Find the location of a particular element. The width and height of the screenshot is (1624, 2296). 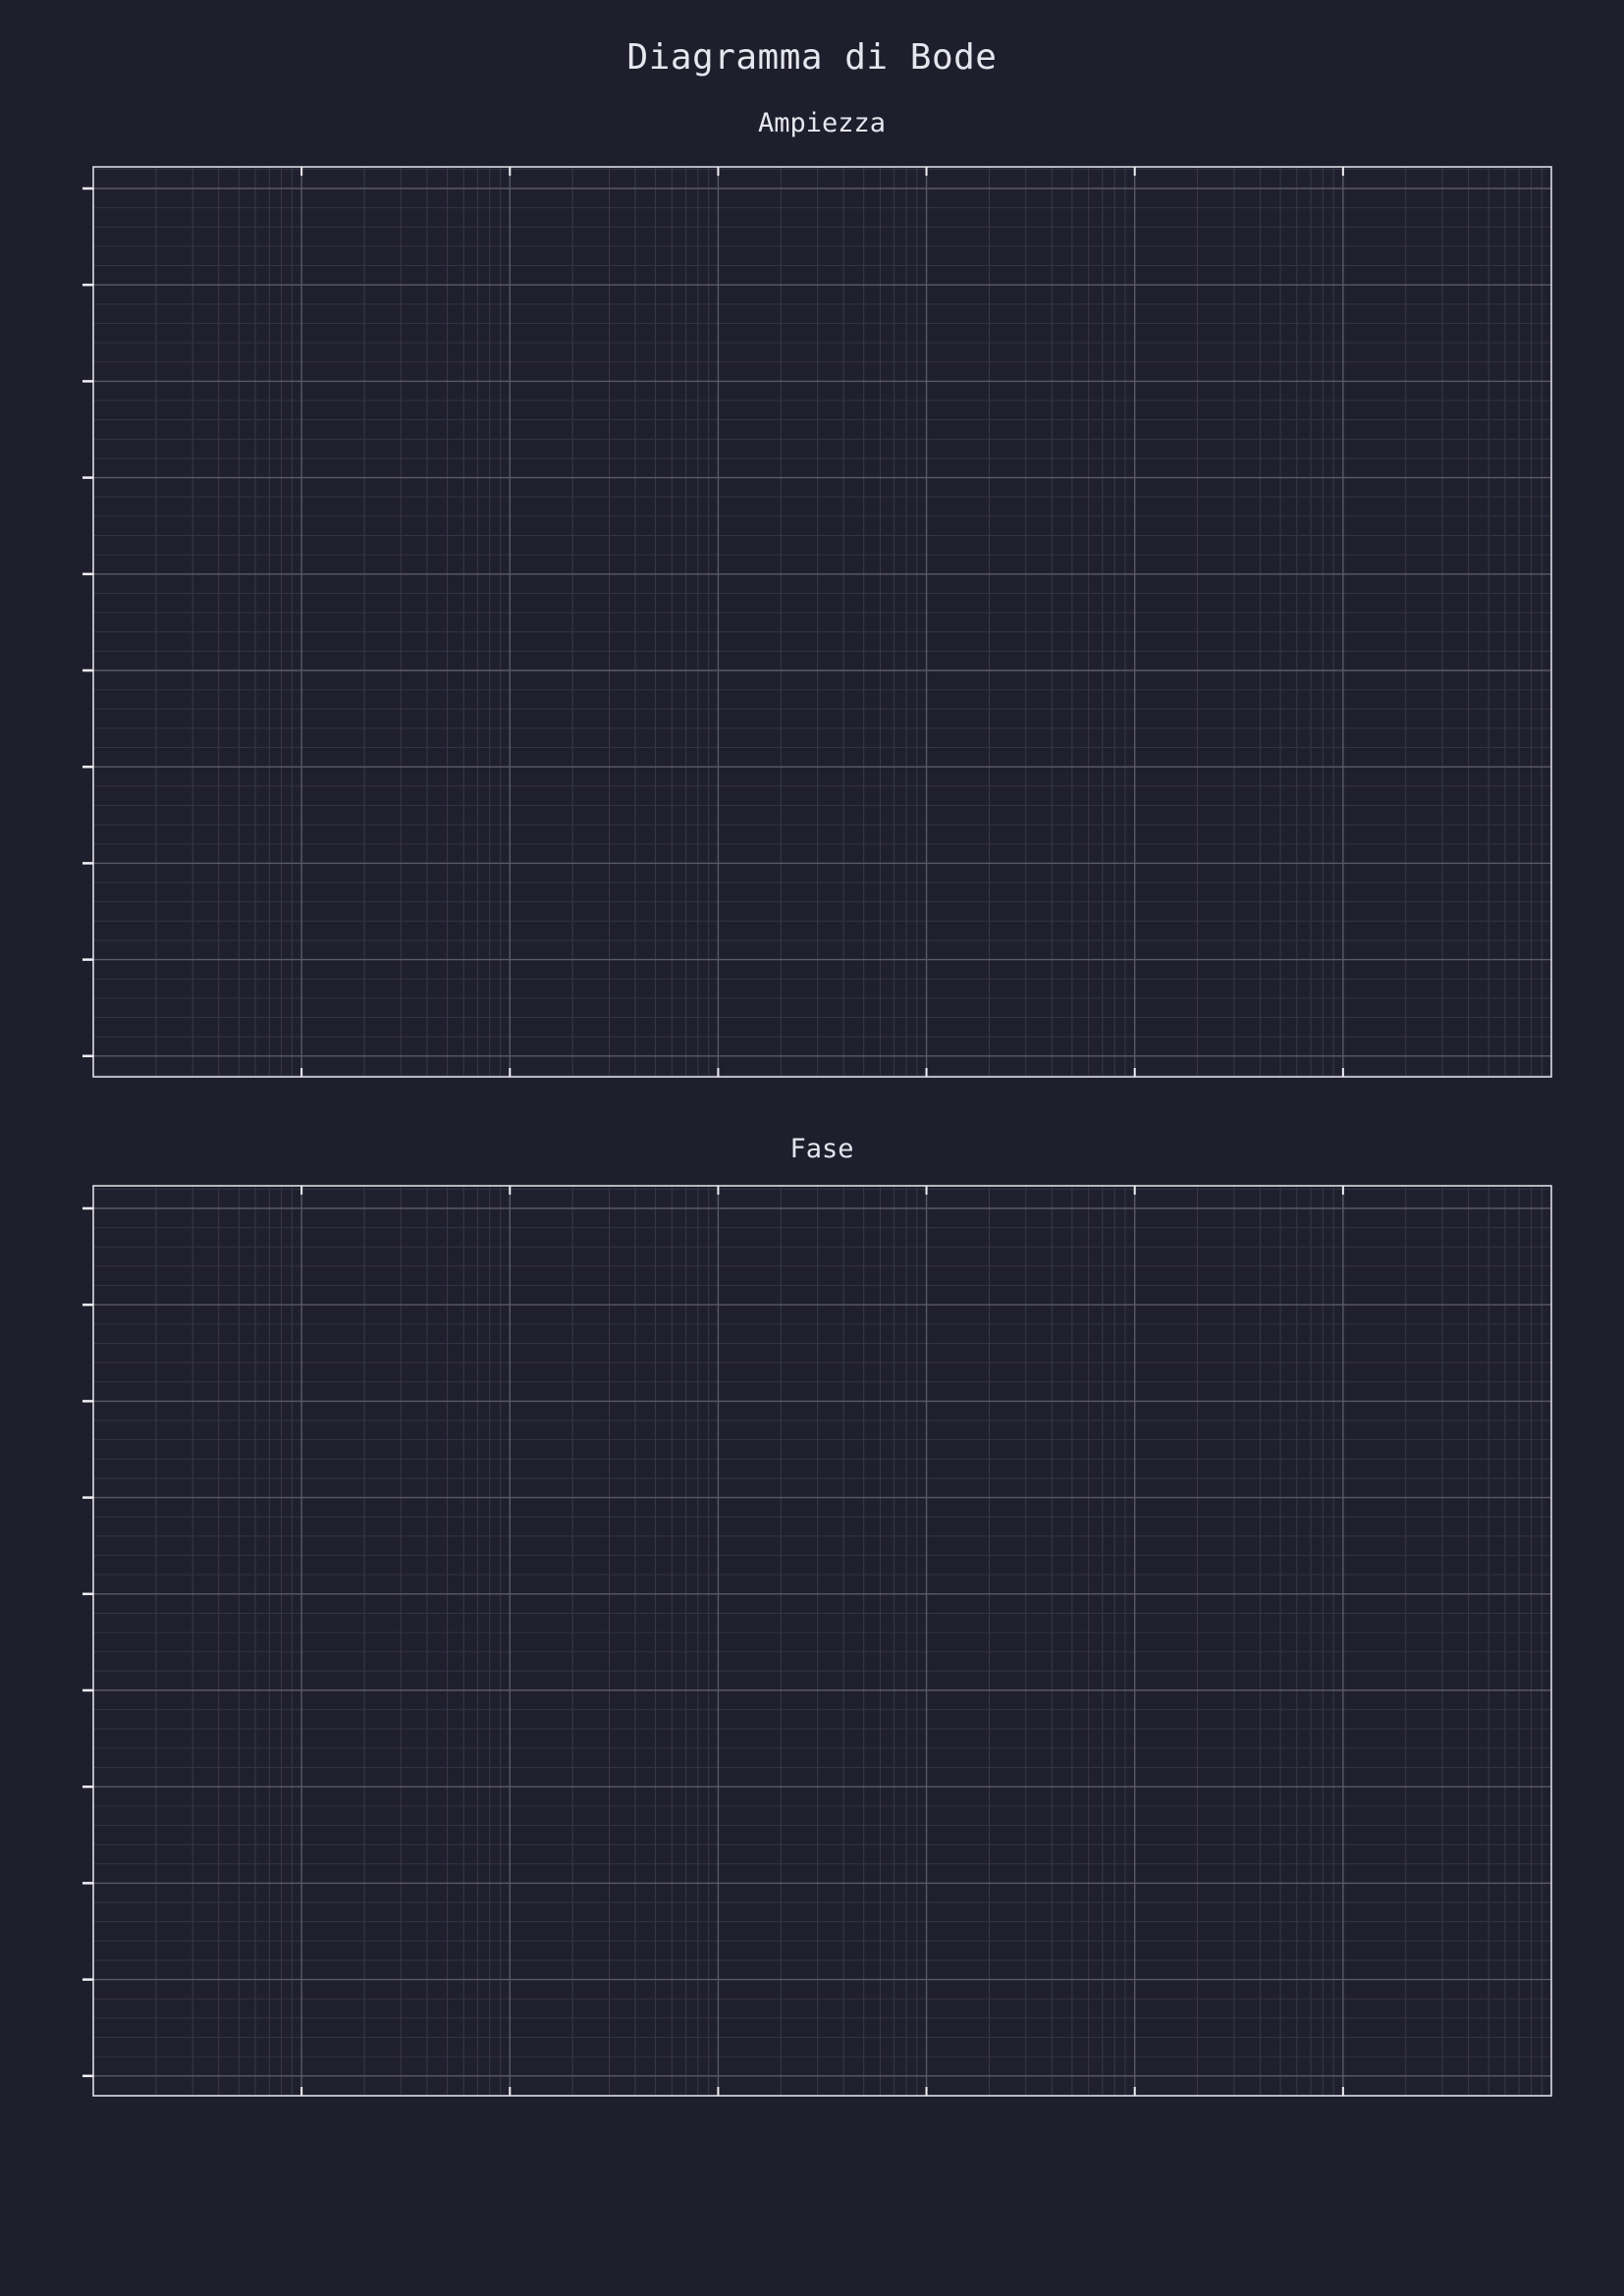

magnitude-plot-title: Ampiezza is located at coordinates (822, 123).